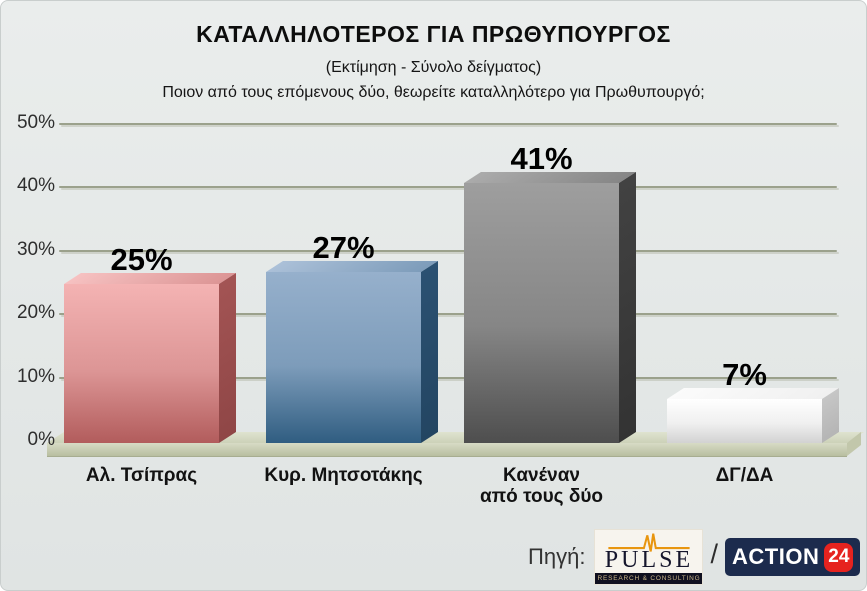 This screenshot has width=867, height=591. I want to click on category-label-3: Κανέναν από τους δύο, so click(541, 486).